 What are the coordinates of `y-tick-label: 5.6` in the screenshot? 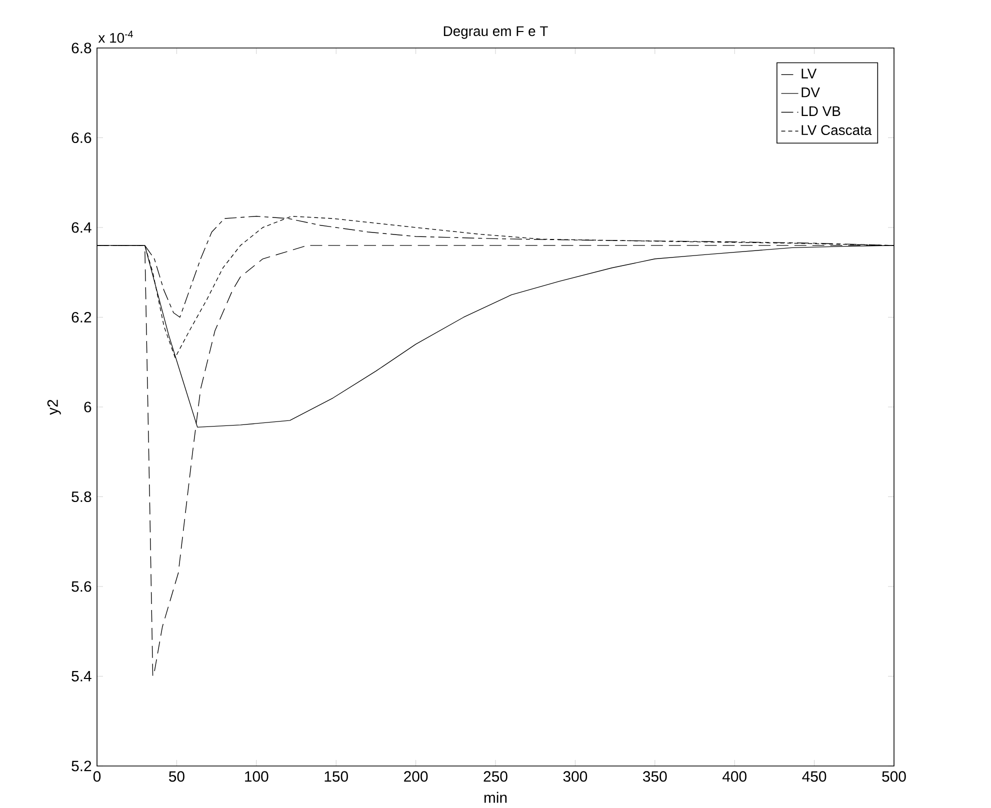 It's located at (82, 586).